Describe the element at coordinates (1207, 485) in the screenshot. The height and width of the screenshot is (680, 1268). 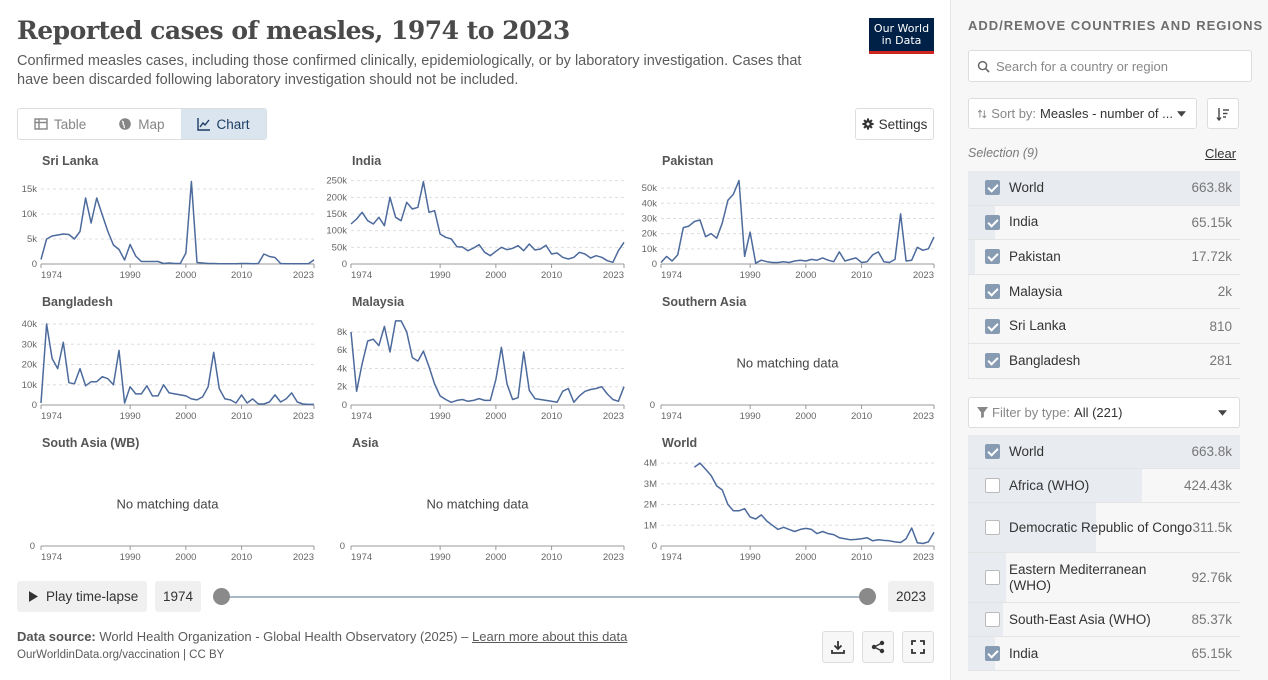
I see `entity-value: 424.43k` at that location.